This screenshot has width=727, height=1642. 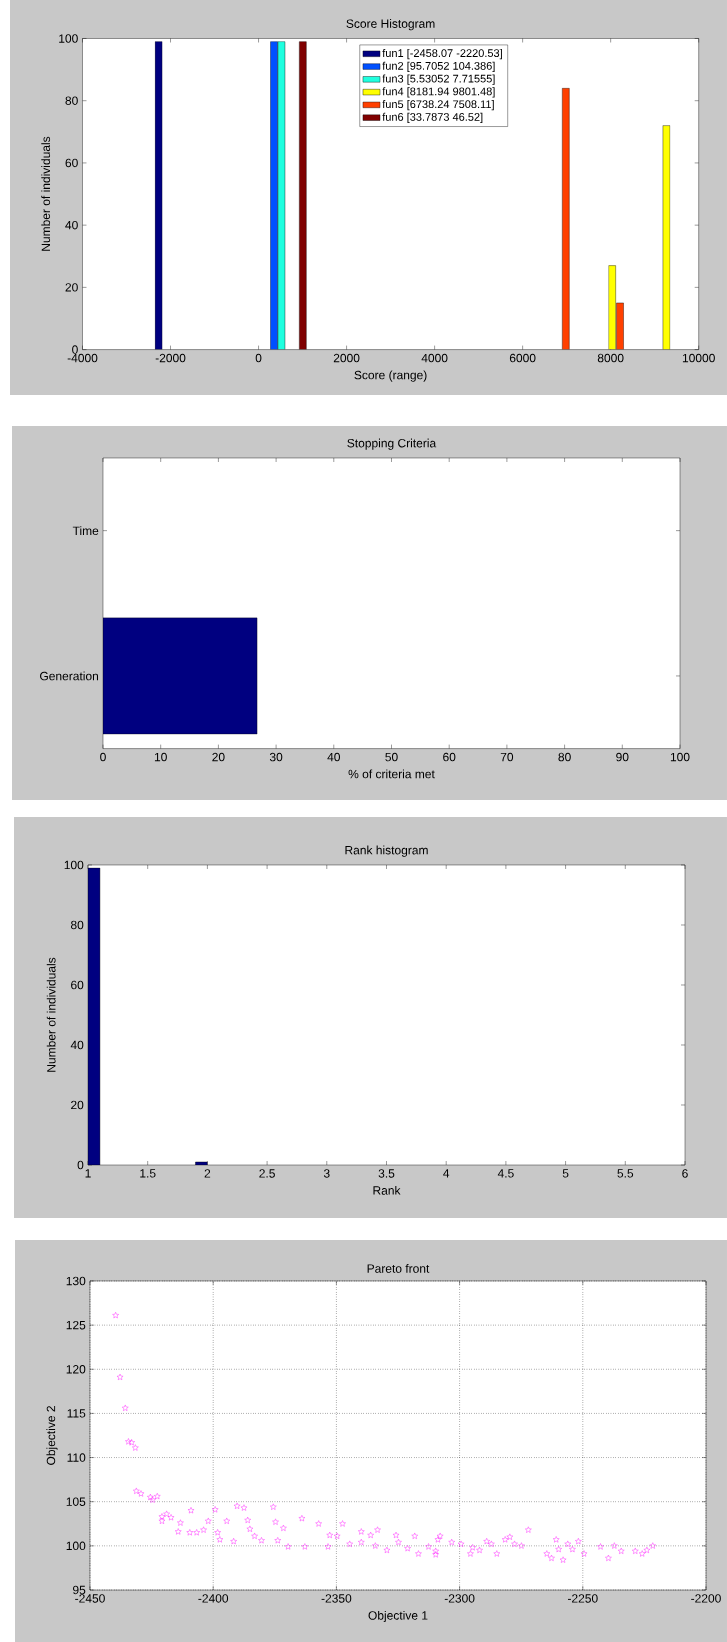 I want to click on x-tick-label: 50, so click(x=391, y=757).